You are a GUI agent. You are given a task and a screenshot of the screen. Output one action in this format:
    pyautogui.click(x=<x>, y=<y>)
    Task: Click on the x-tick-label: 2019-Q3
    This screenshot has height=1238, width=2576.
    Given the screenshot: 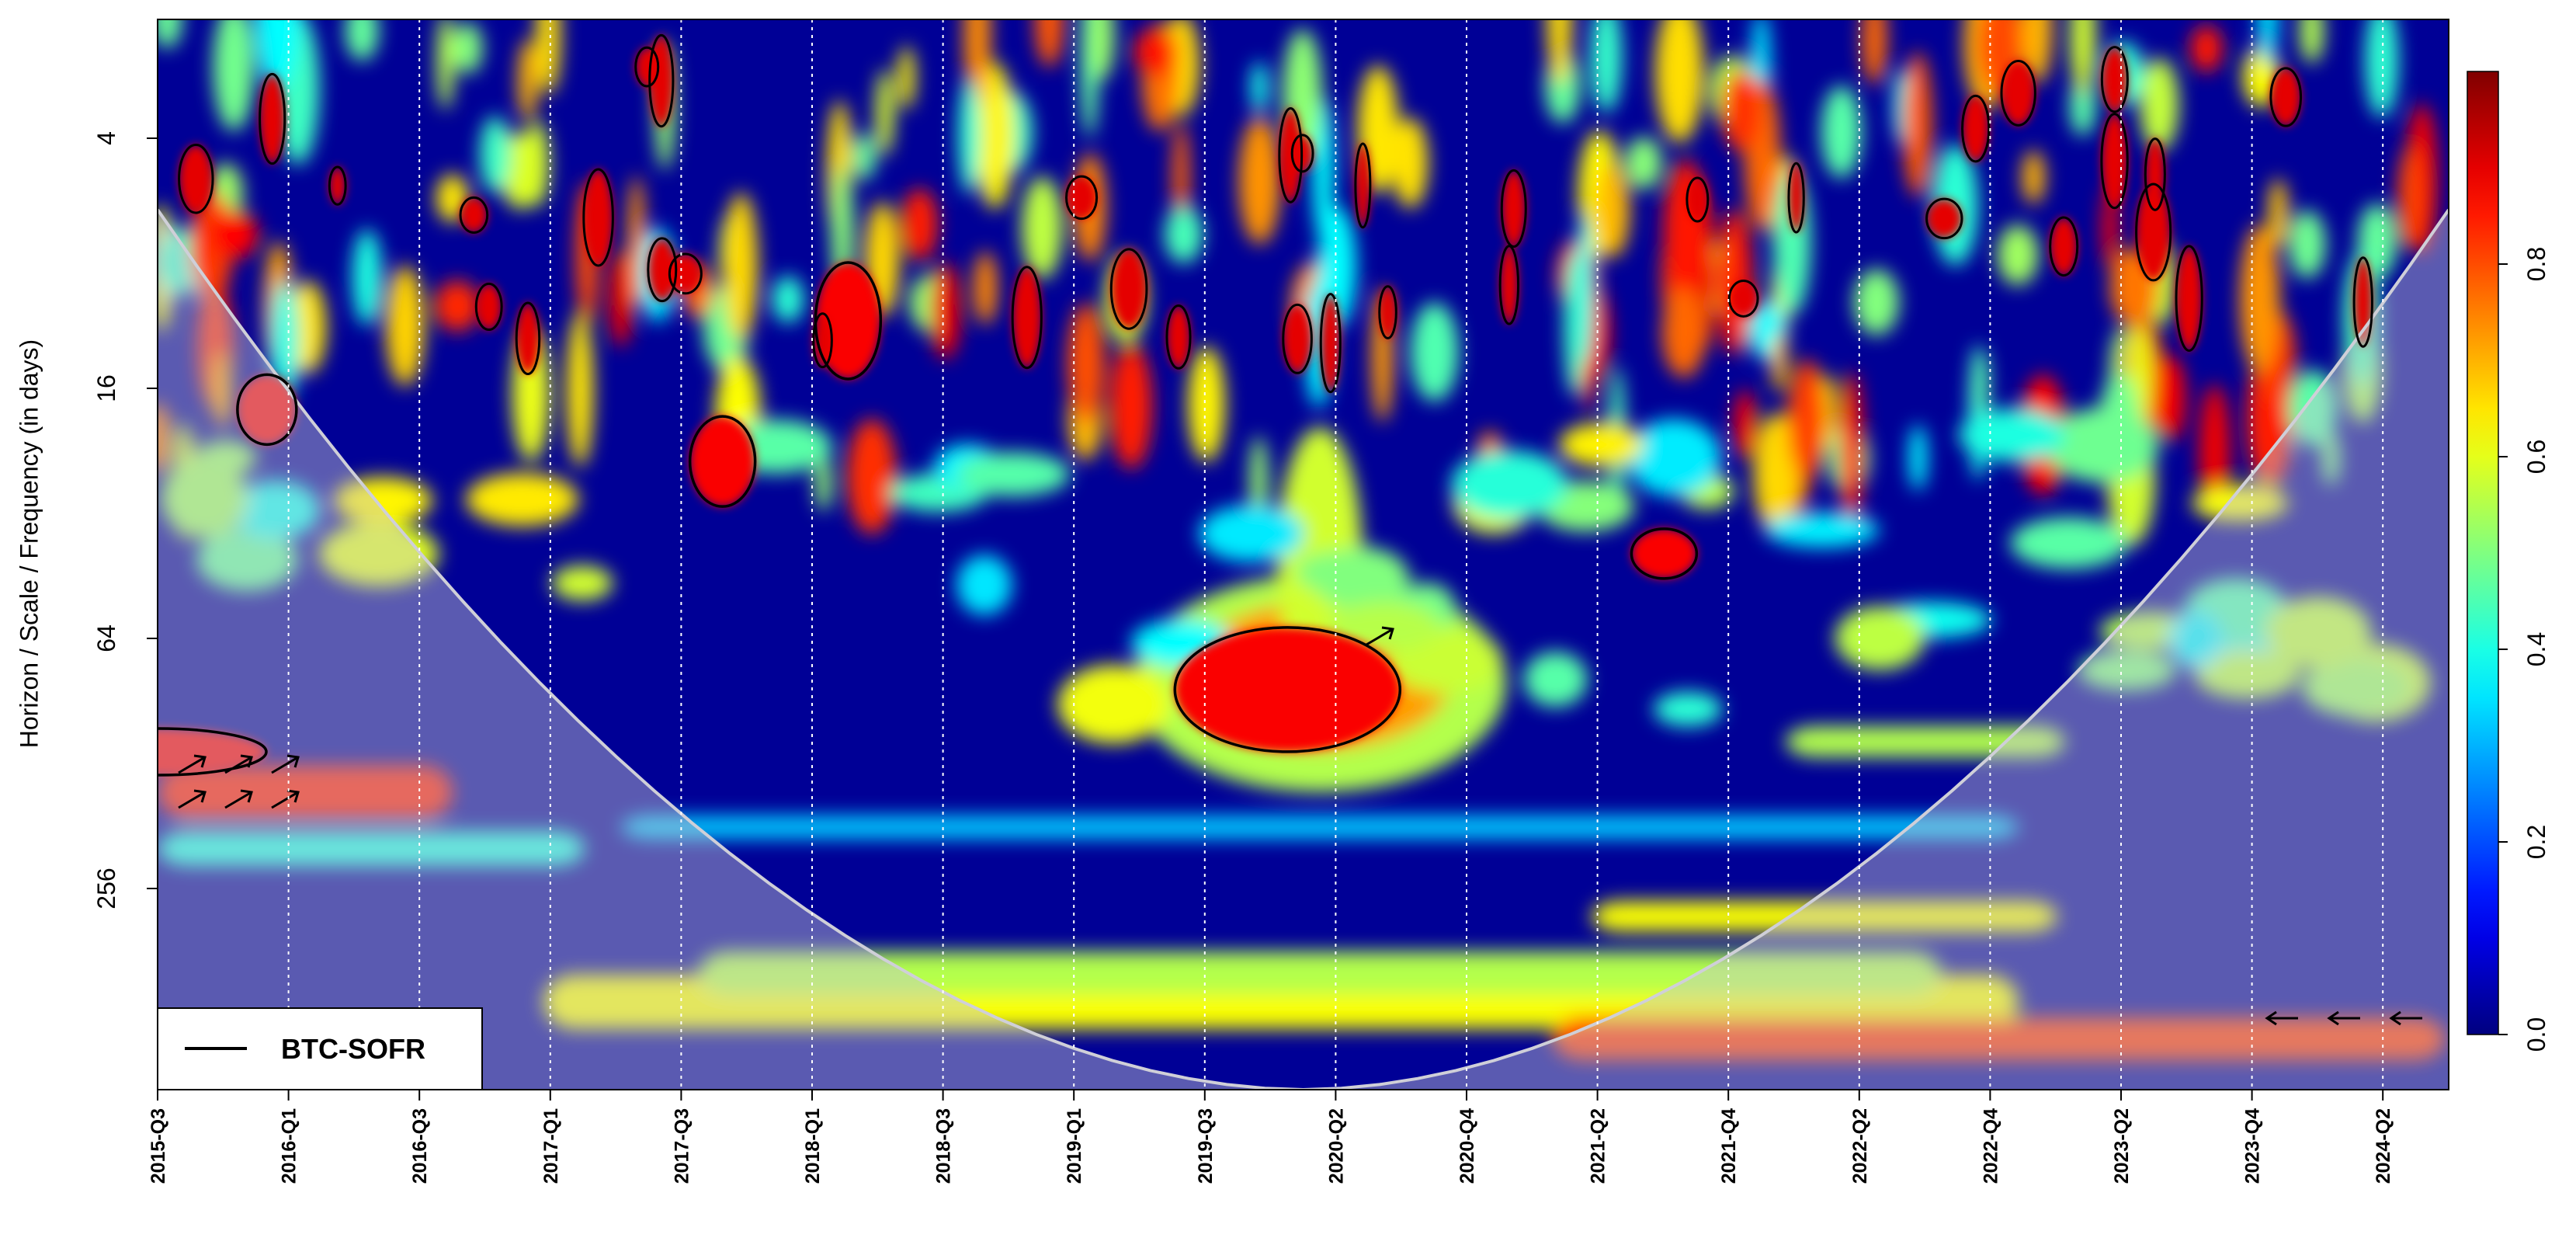 What is the action you would take?
    pyautogui.click(x=1206, y=1146)
    